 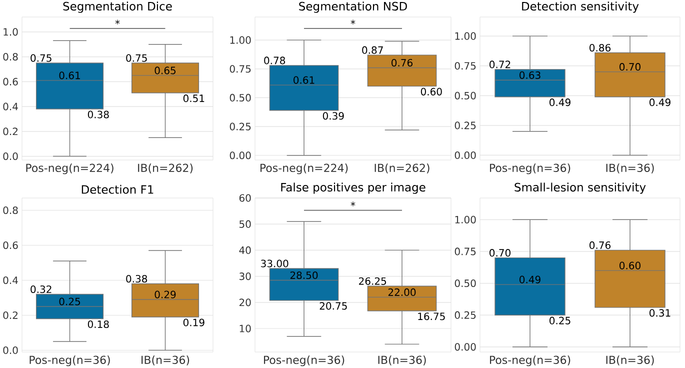 I want to click on text: 0.32, so click(x=41, y=289).